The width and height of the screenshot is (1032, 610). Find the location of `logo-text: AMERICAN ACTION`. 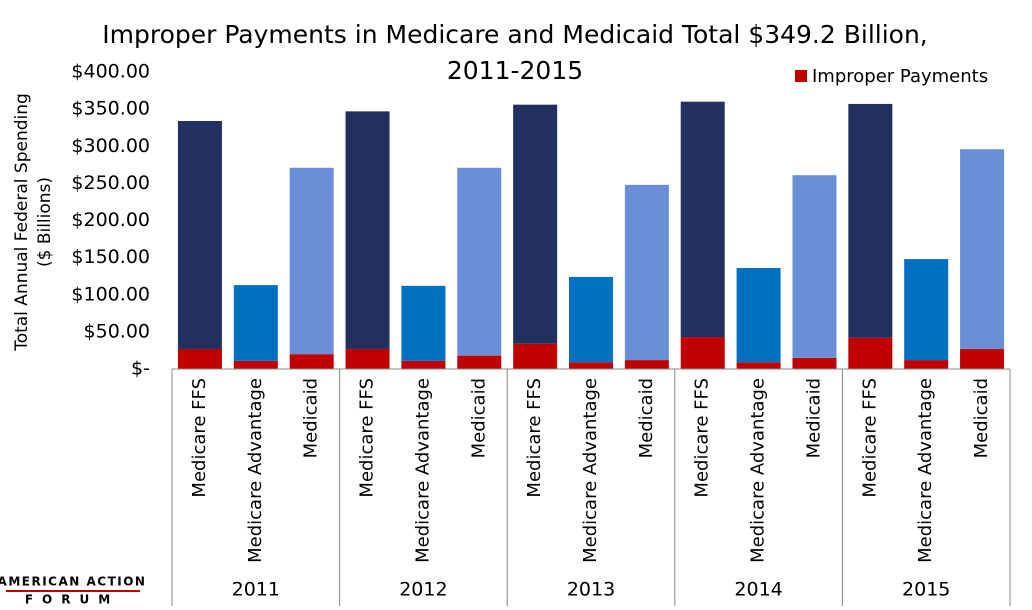

logo-text: AMERICAN ACTION is located at coordinates (73, 582).